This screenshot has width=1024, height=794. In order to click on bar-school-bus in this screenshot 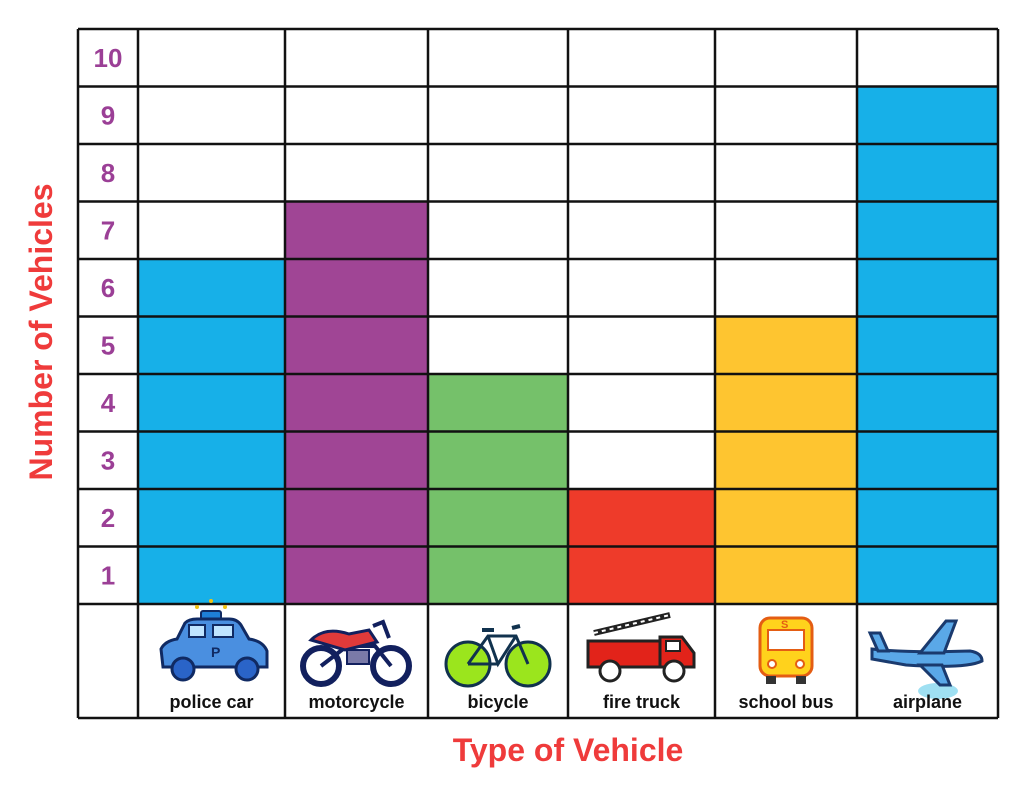, I will do `click(786, 460)`.